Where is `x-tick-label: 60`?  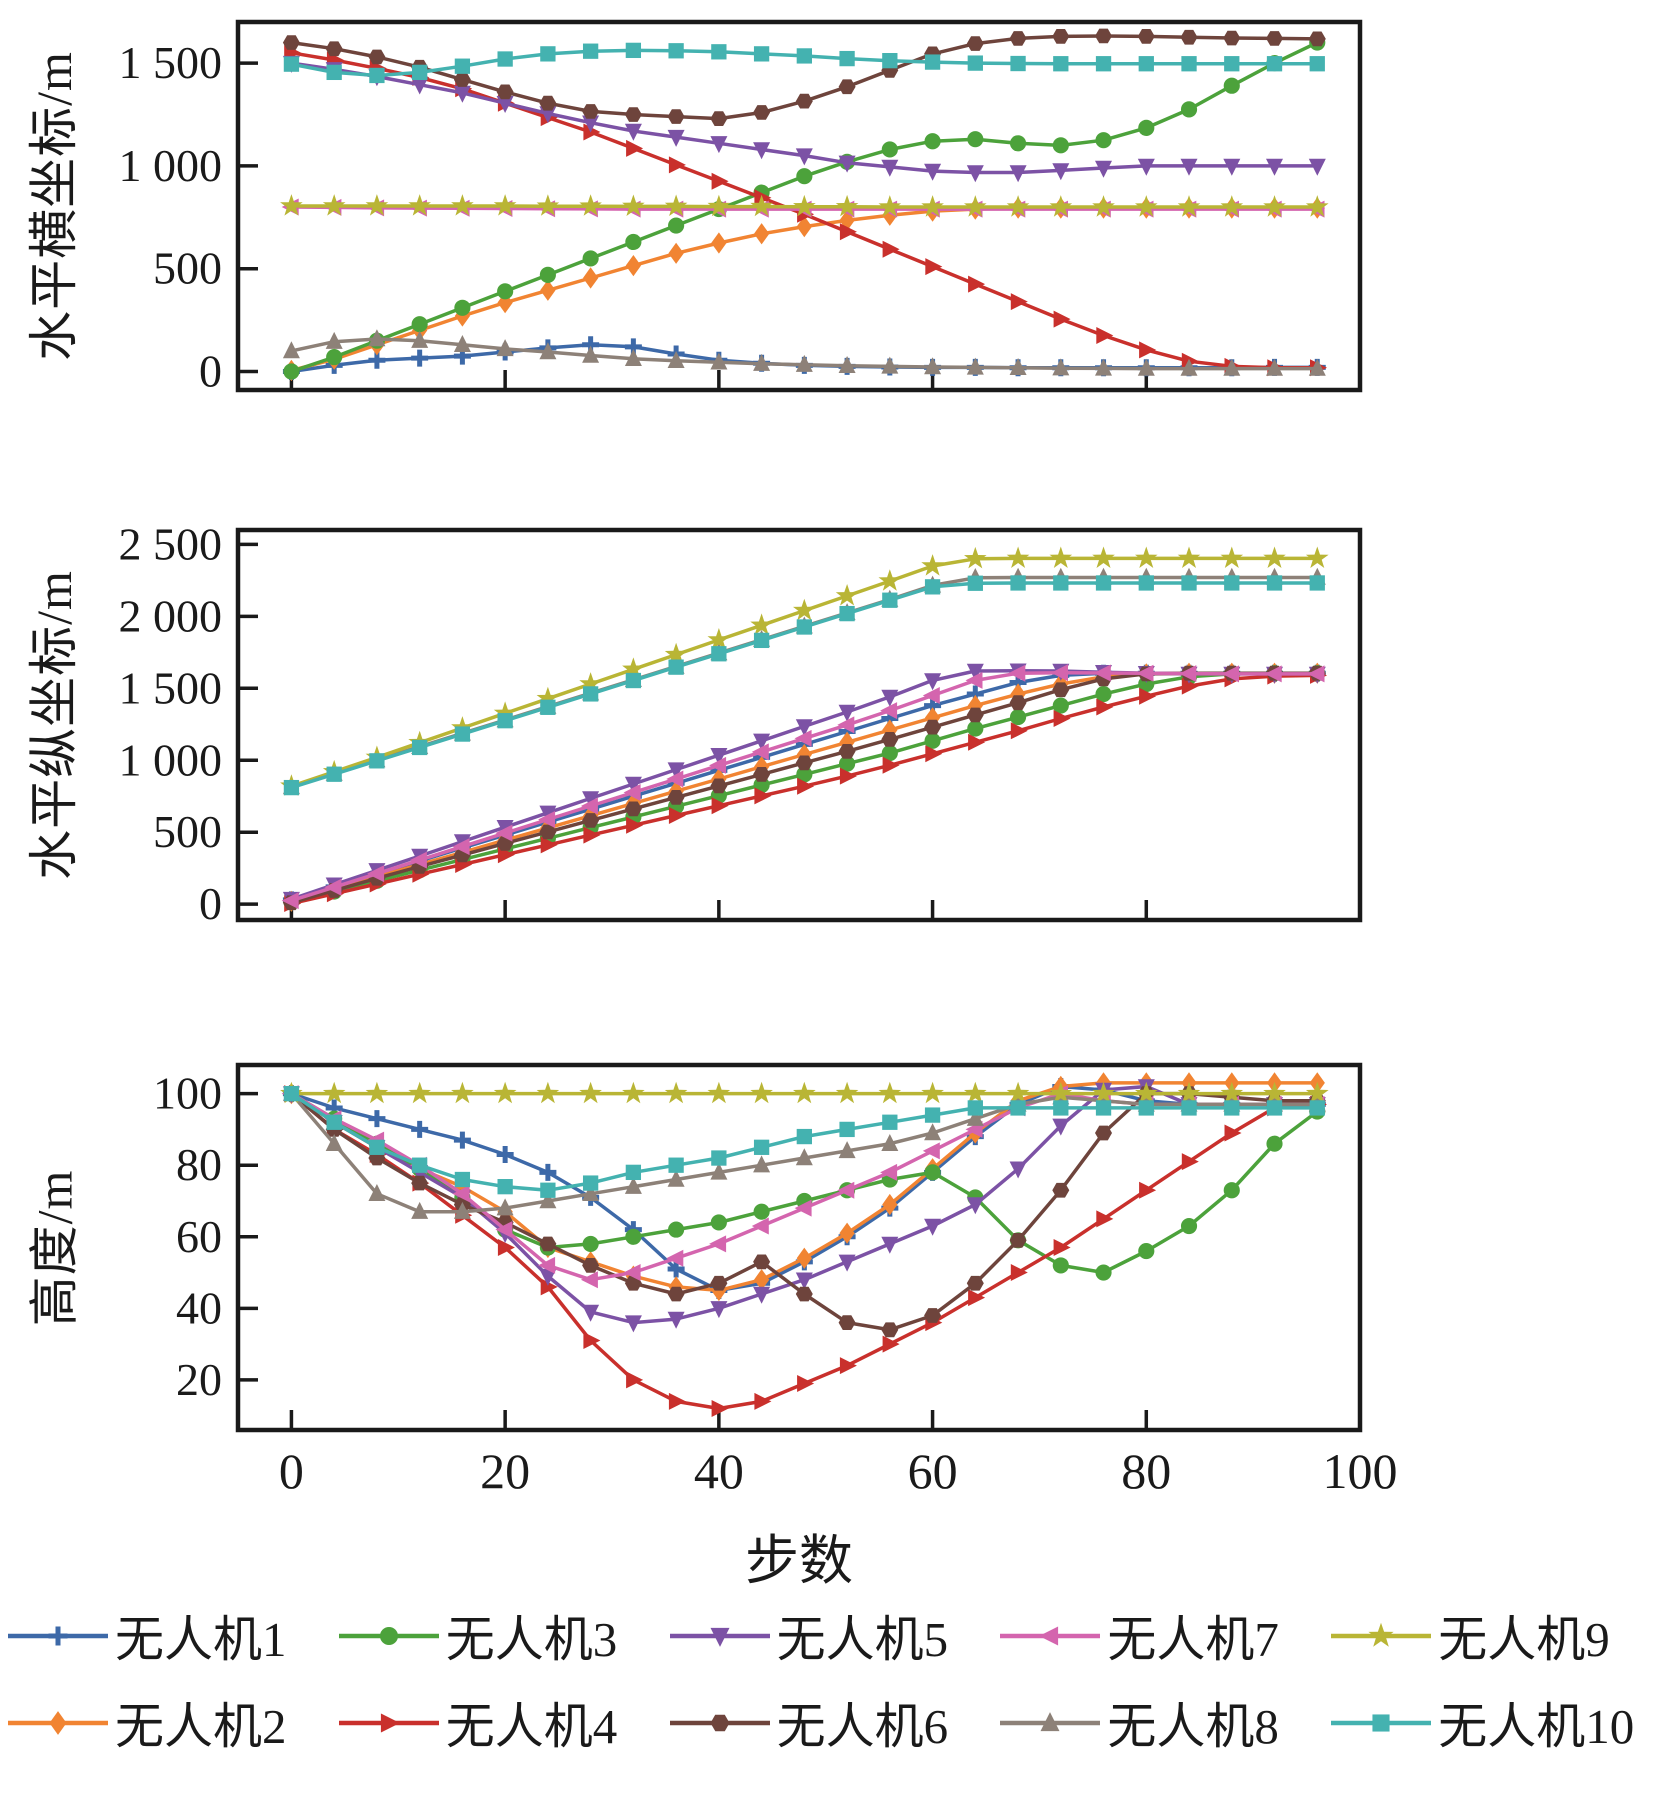
x-tick-label: 60 is located at coordinates (933, 1471).